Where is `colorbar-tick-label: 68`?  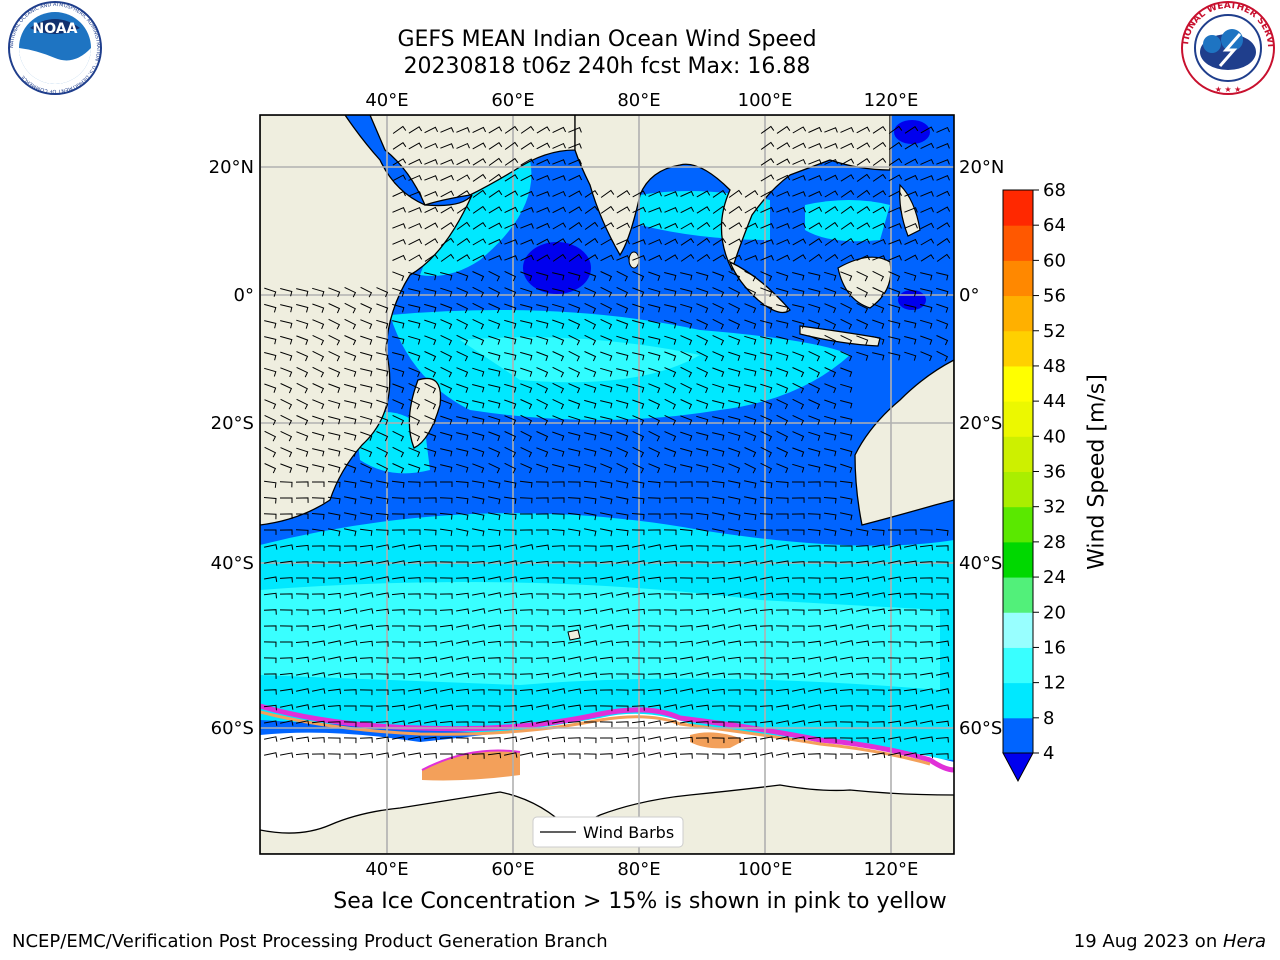
colorbar-tick-label: 68 is located at coordinates (1054, 190).